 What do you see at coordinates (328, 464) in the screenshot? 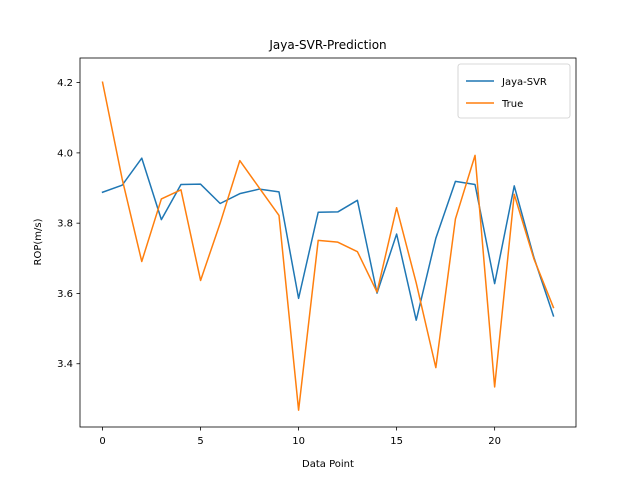
I see `x-axis-label: Data Point` at bounding box center [328, 464].